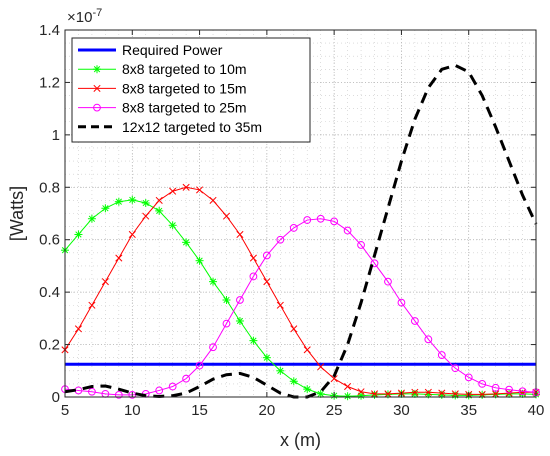  I want to click on legend-label-2: 8x8 targeted to 15m, so click(184, 88).